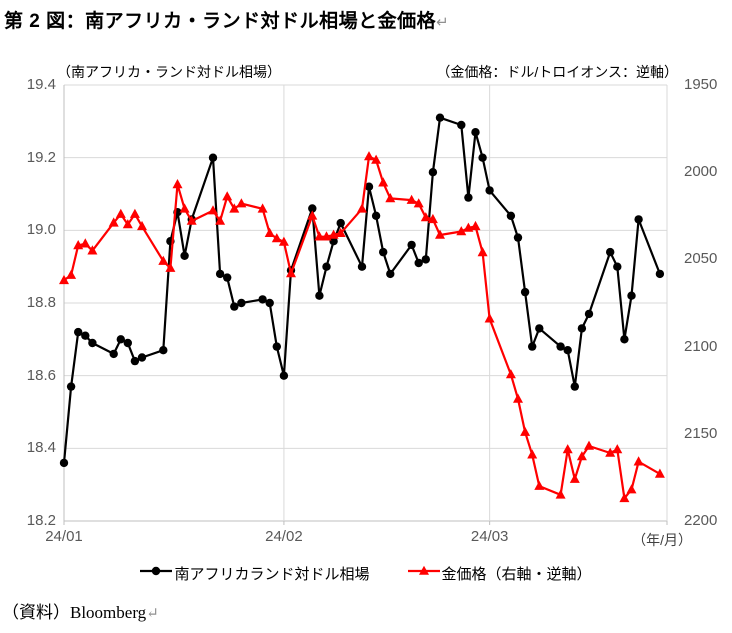 This screenshot has height=633, width=732. What do you see at coordinates (662, 540) in the screenshot?
I see `x-axis-unit-label: （年/月）` at bounding box center [662, 540].